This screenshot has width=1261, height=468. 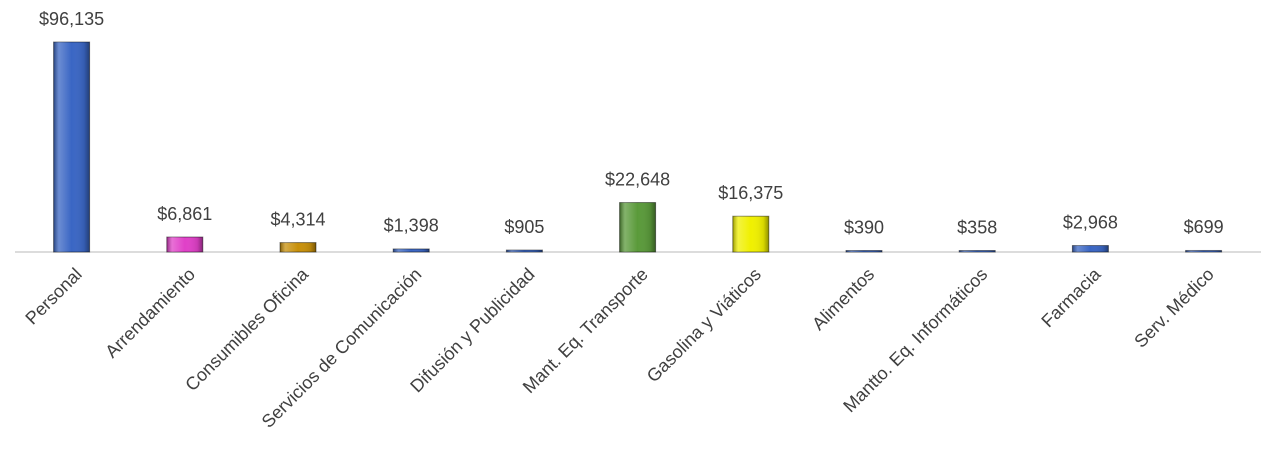 I want to click on x-tick-label: Mant. Eq. Transporte, so click(x=585, y=330).